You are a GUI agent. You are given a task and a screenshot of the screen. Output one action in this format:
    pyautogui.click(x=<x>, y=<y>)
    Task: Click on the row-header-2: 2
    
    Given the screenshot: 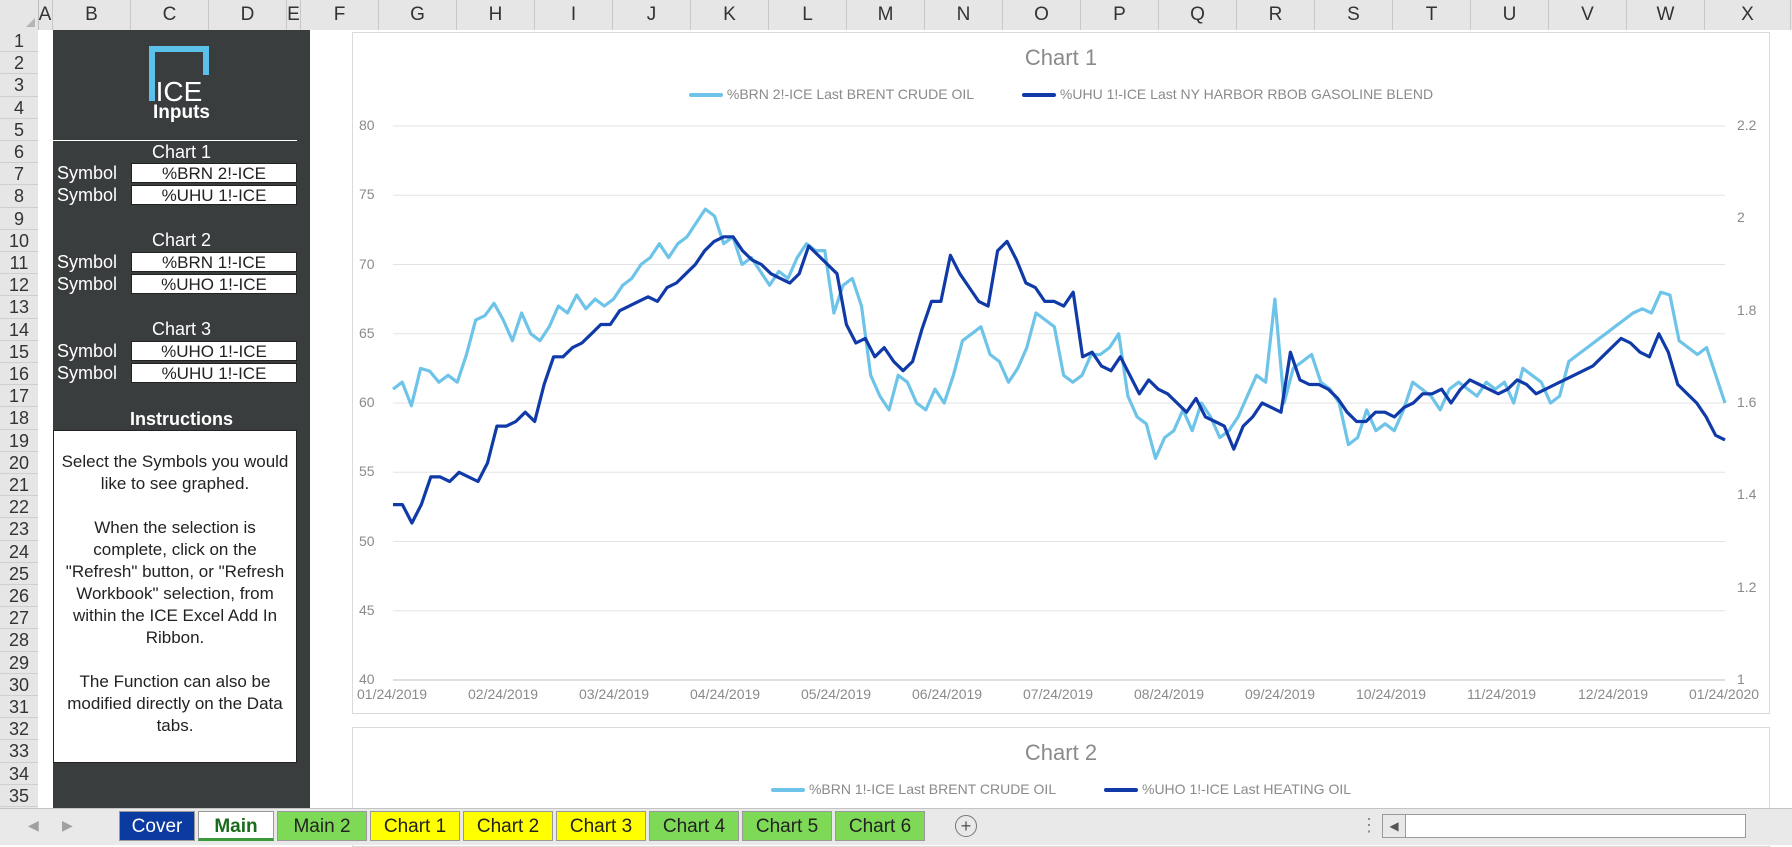 What is the action you would take?
    pyautogui.click(x=19, y=63)
    